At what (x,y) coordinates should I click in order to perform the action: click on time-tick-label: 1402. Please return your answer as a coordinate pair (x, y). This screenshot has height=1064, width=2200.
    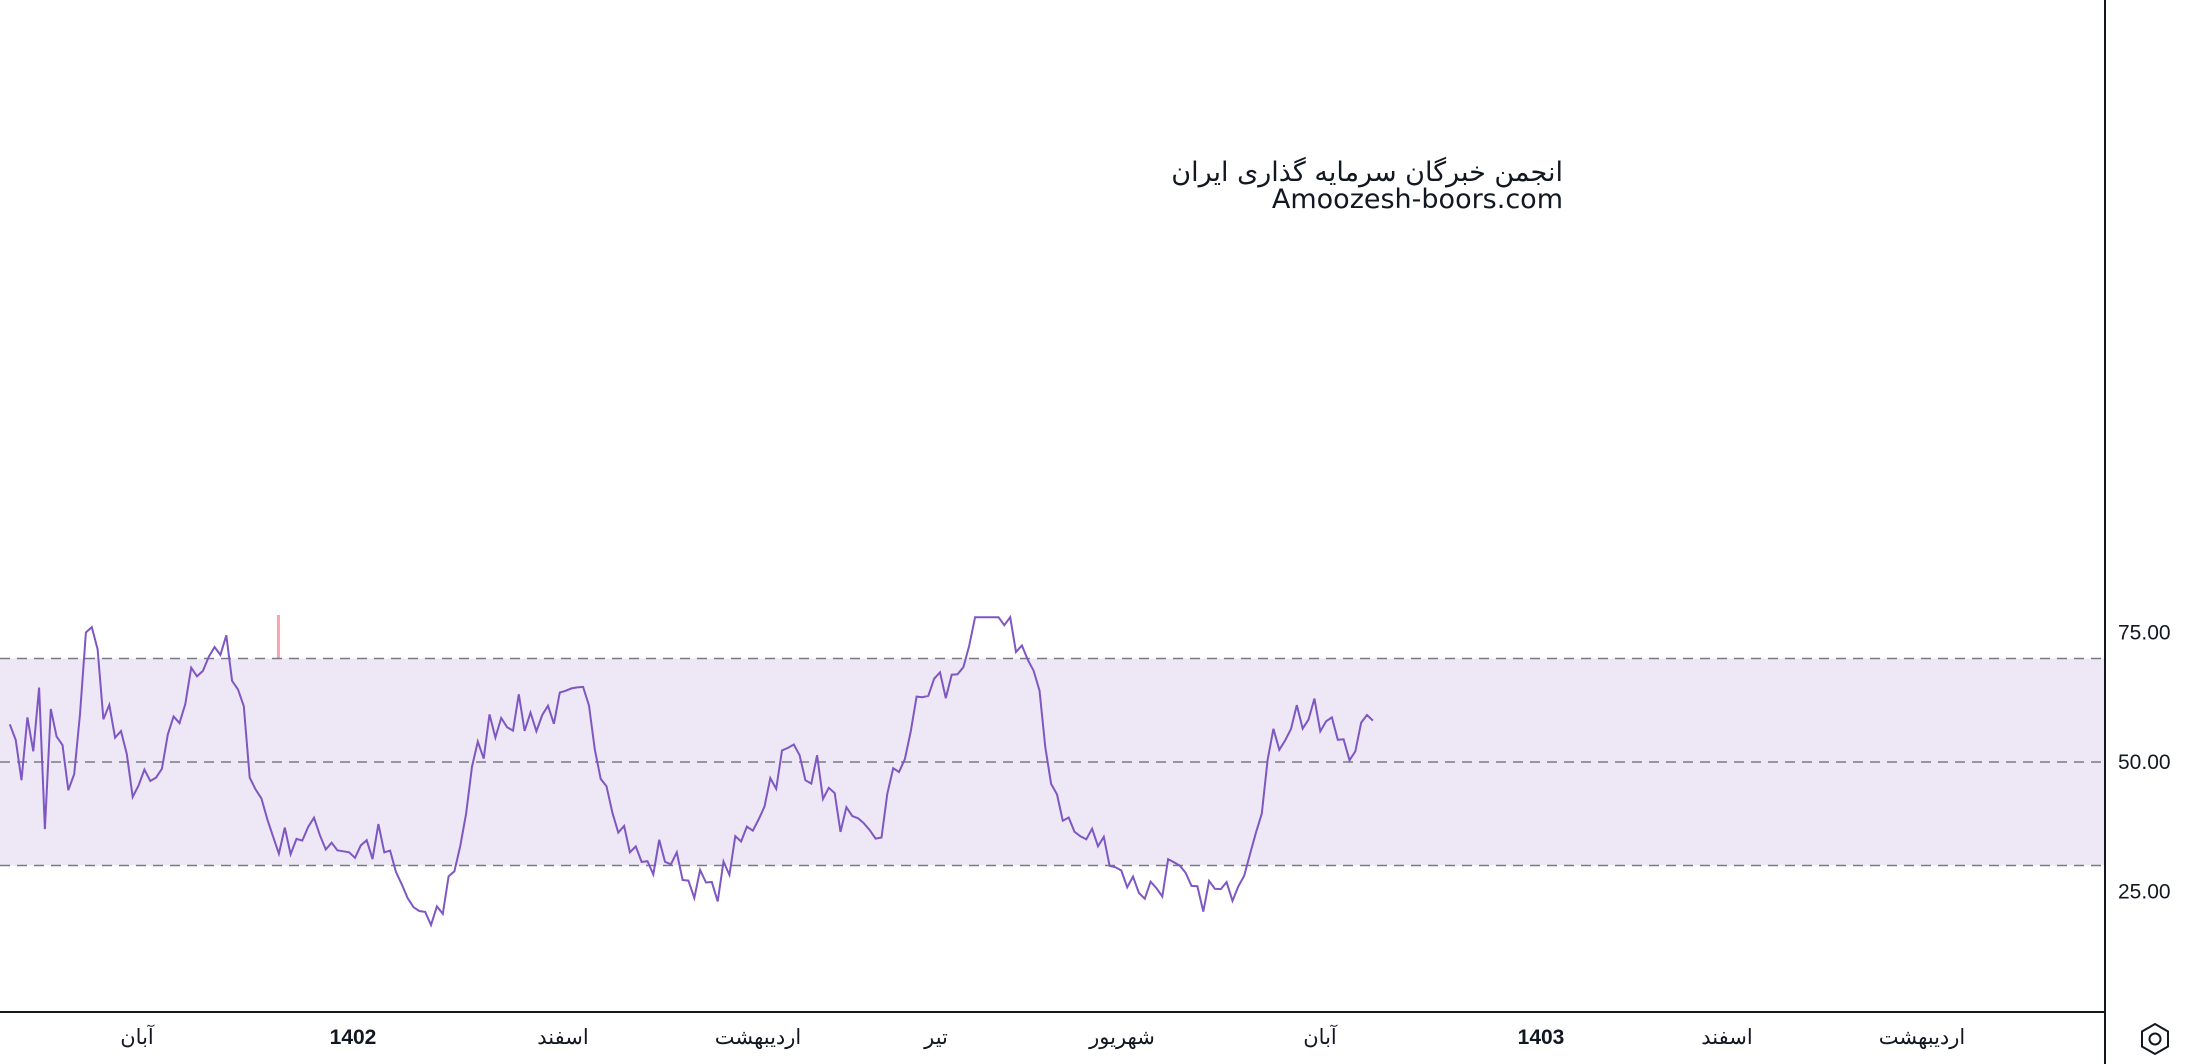
    Looking at the image, I should click on (353, 1037).